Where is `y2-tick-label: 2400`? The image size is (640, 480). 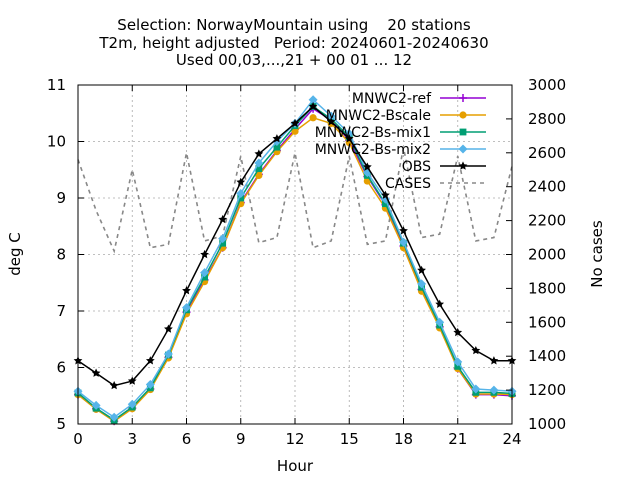
y2-tick-label: 2400 is located at coordinates (547, 187).